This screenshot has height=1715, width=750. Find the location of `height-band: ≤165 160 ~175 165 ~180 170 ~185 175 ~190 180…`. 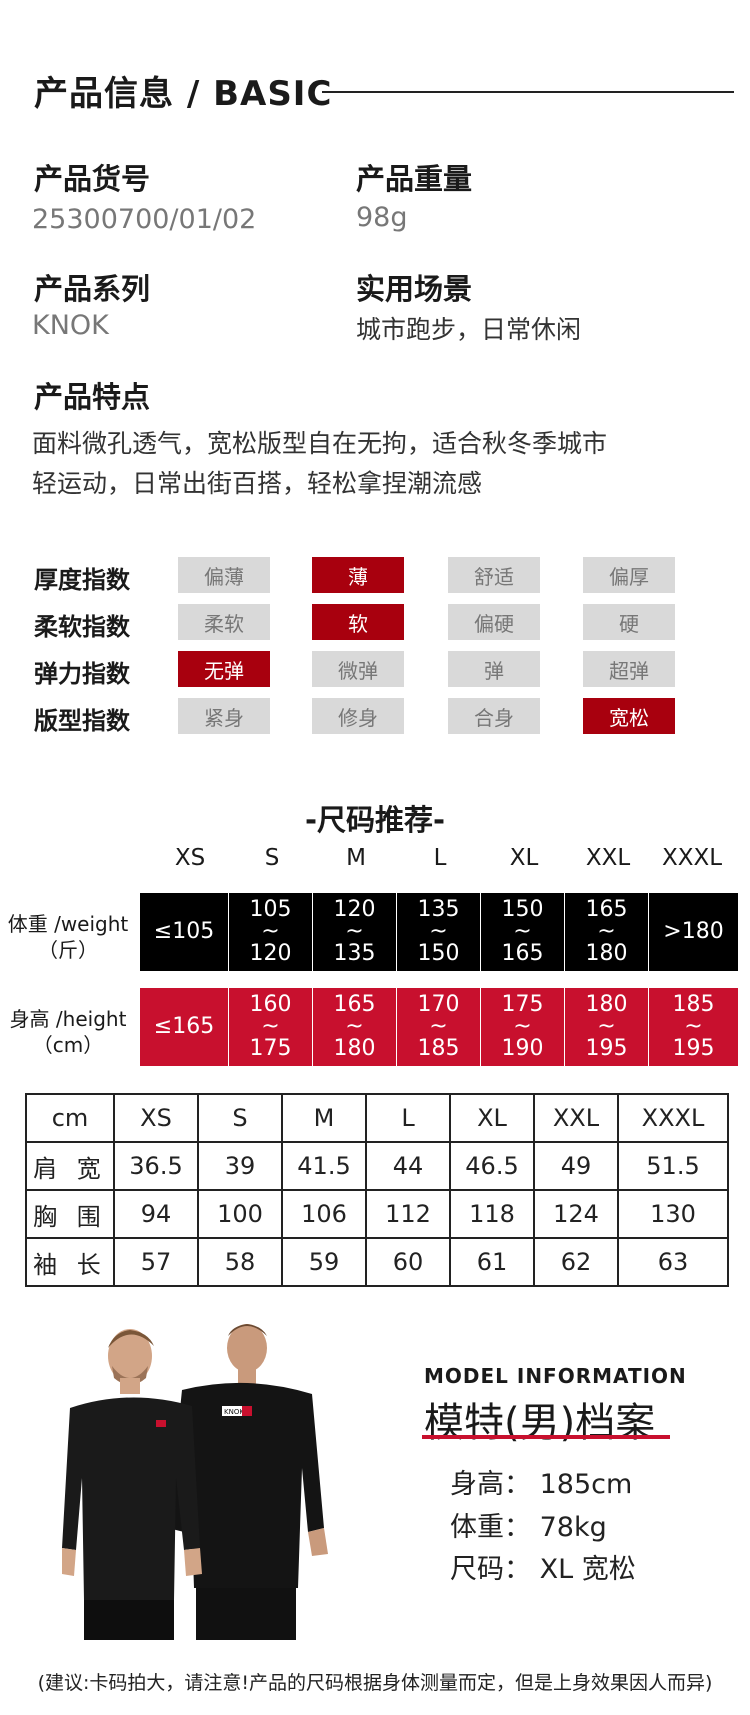

height-band: ≤165 160 ~175 165 ~180 170 ~185 175 ~190 180… is located at coordinates (439, 1027).